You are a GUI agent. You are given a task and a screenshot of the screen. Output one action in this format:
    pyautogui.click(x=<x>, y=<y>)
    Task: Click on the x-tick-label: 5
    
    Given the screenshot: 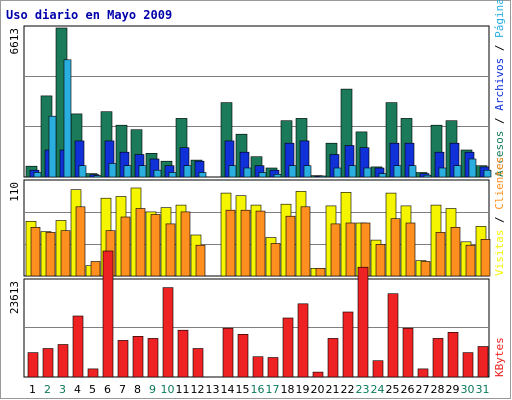 What is the action you would take?
    pyautogui.click(x=92, y=389)
    